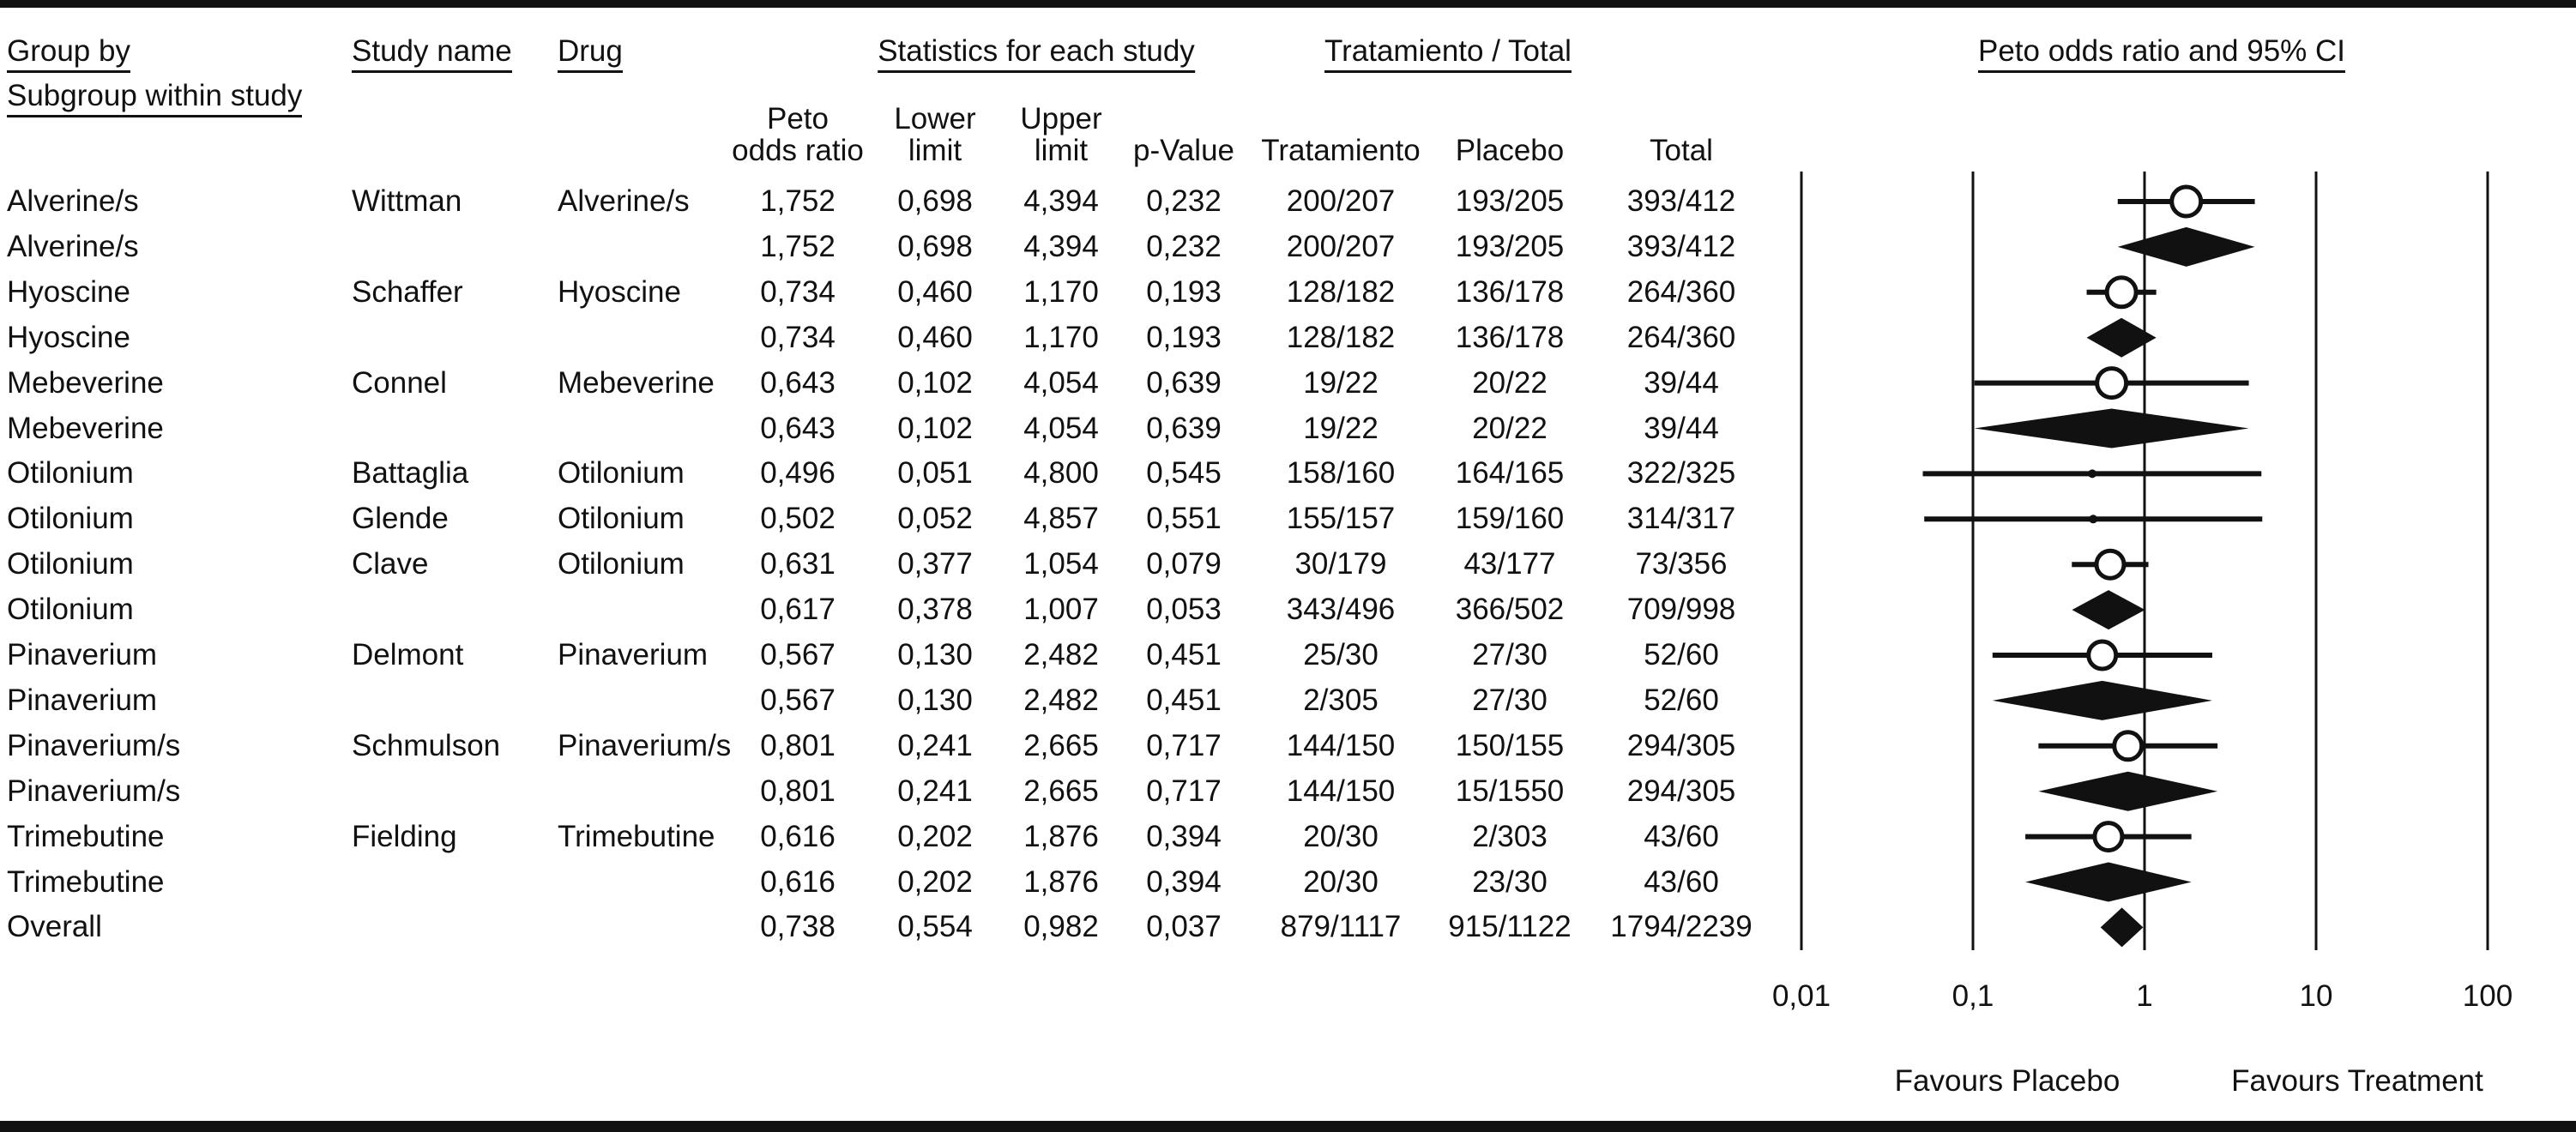 The image size is (2576, 1132). I want to click on cell-placebo: 43/177, so click(1509, 564).